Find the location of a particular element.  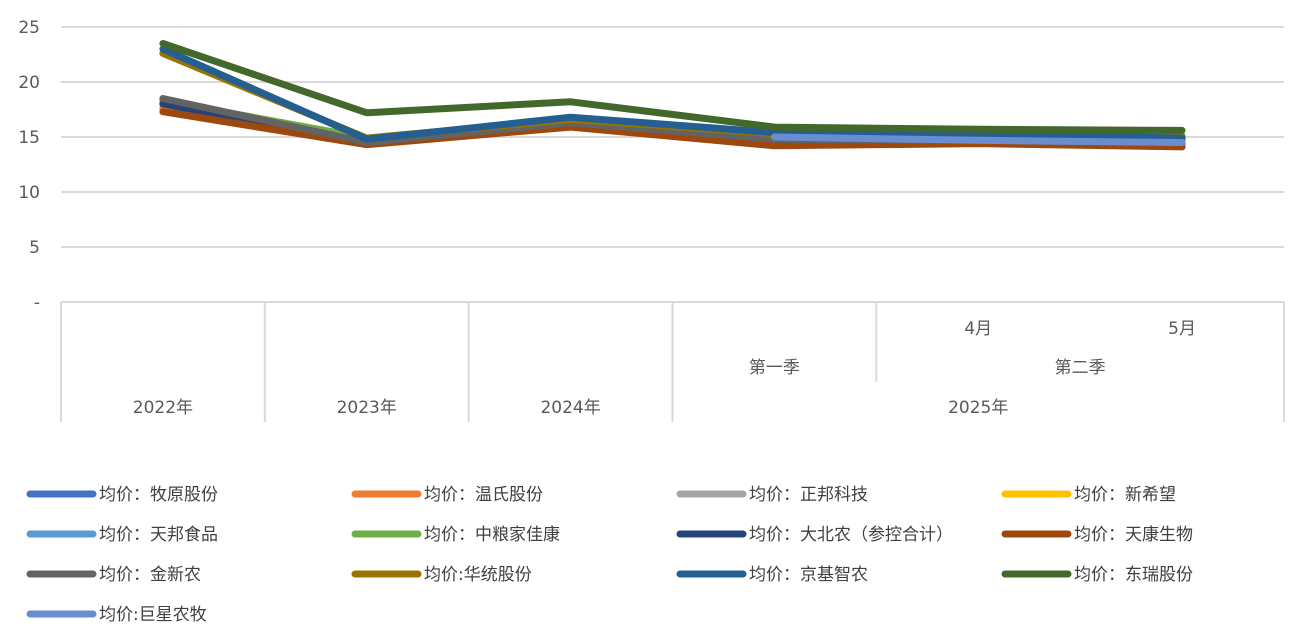

legend-item: 均价：正邦科技 is located at coordinates (772, 495).